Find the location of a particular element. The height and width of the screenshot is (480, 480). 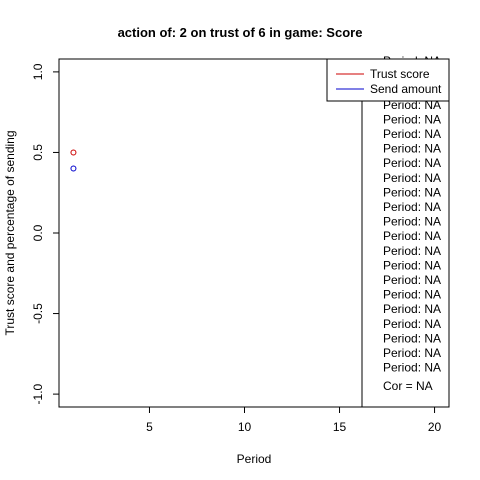

data-points is located at coordinates (73, 160).